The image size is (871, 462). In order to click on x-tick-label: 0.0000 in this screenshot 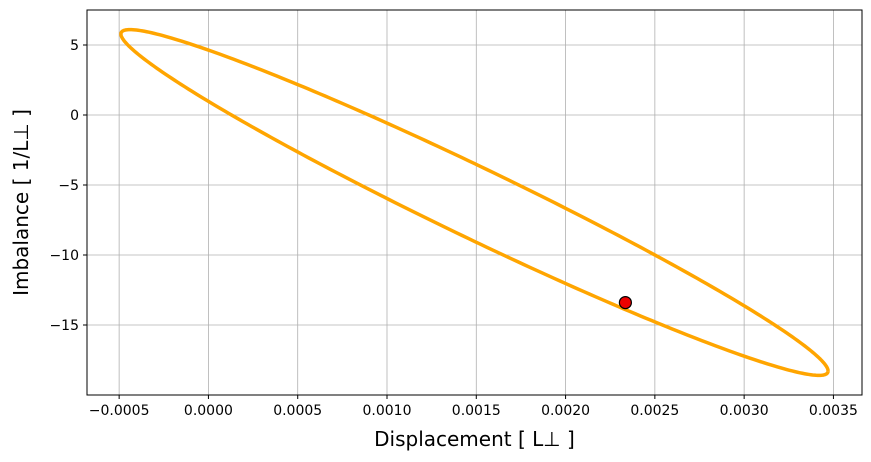, I will do `click(208, 411)`.